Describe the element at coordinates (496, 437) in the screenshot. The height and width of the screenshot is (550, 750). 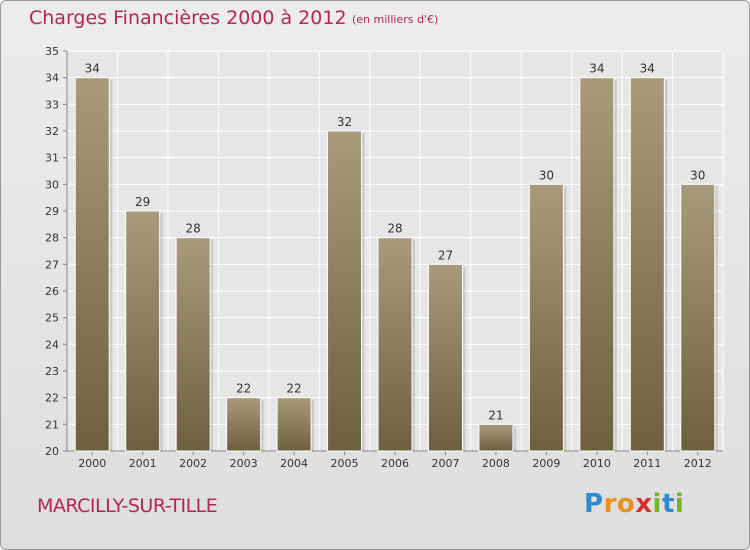
I see `bar-2008` at that location.